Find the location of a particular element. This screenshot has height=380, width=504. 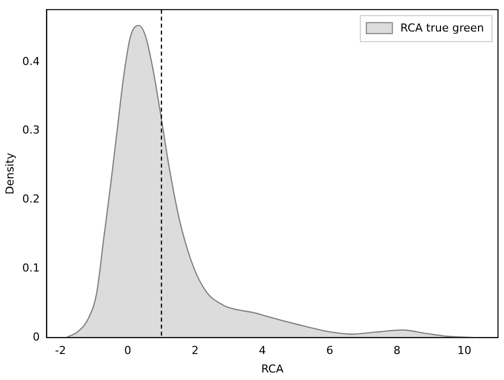

legend-label: RCA true green is located at coordinates (442, 27).